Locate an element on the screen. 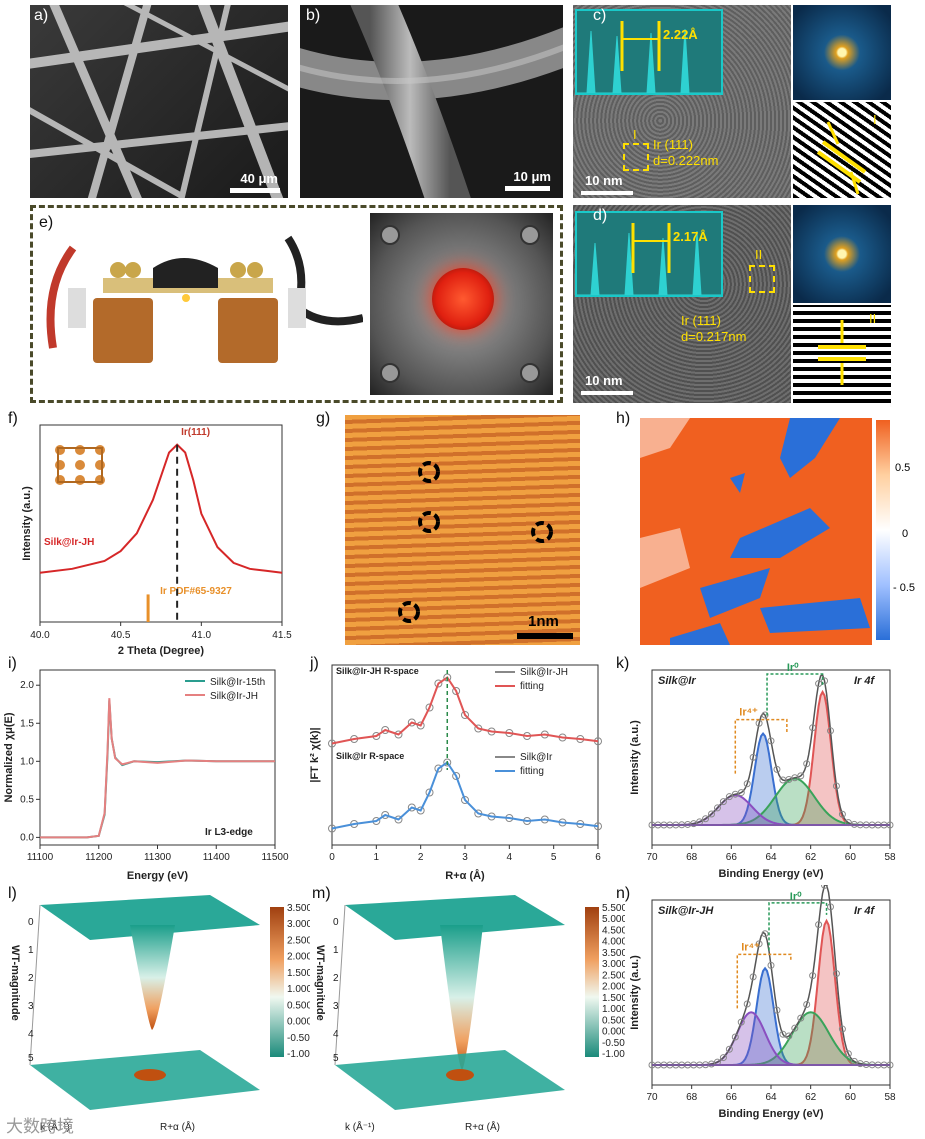 This screenshot has width=925, height=1139. xtick-n: 60 is located at coordinates (851, 1097).